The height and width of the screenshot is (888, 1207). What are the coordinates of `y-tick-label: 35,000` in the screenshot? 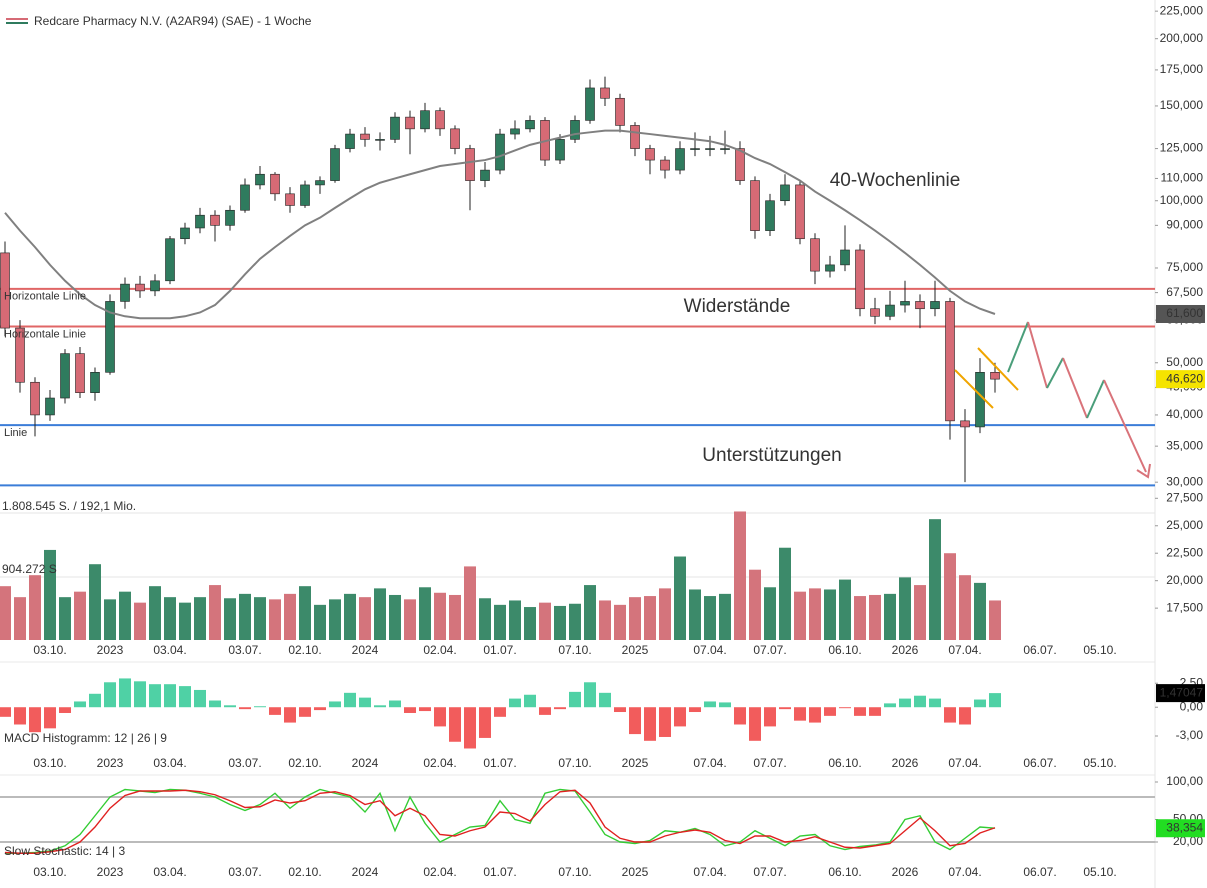 It's located at (1184, 445).